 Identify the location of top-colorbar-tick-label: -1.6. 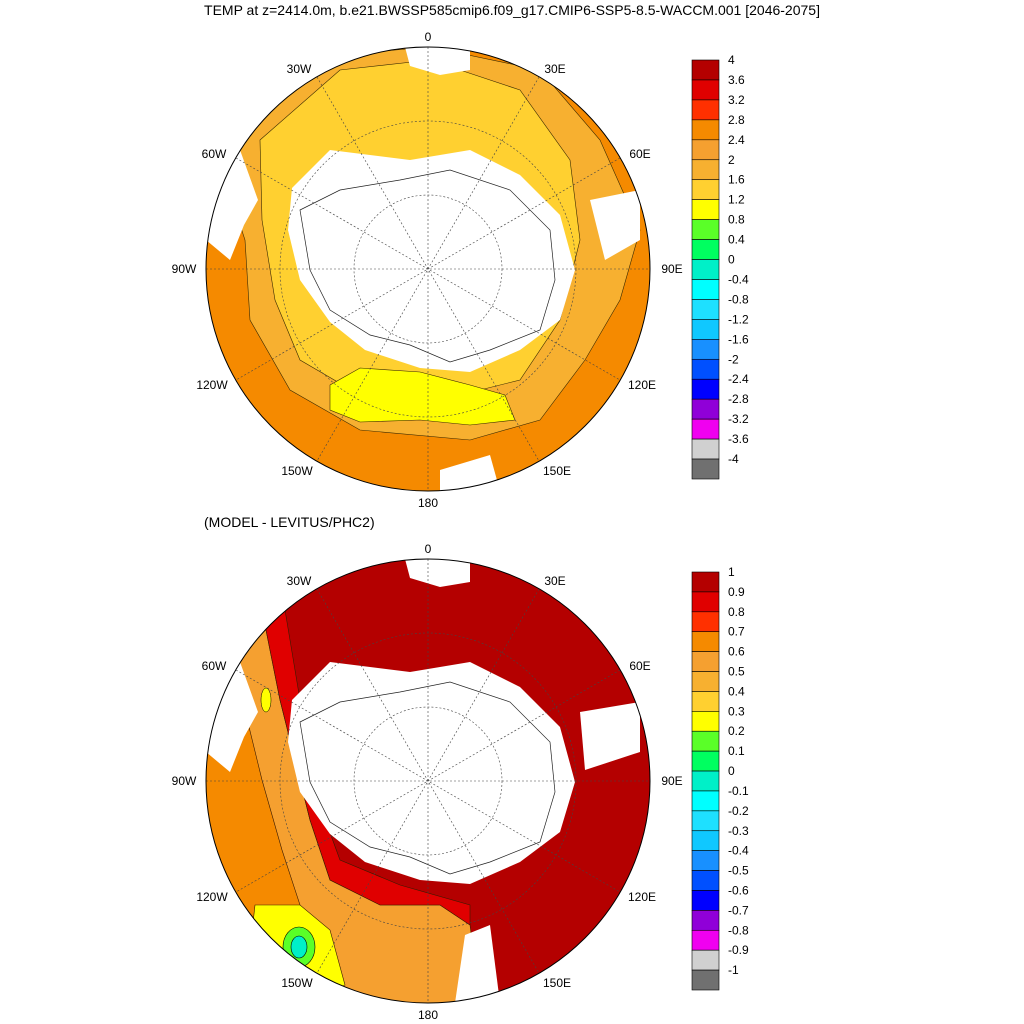
(738, 339).